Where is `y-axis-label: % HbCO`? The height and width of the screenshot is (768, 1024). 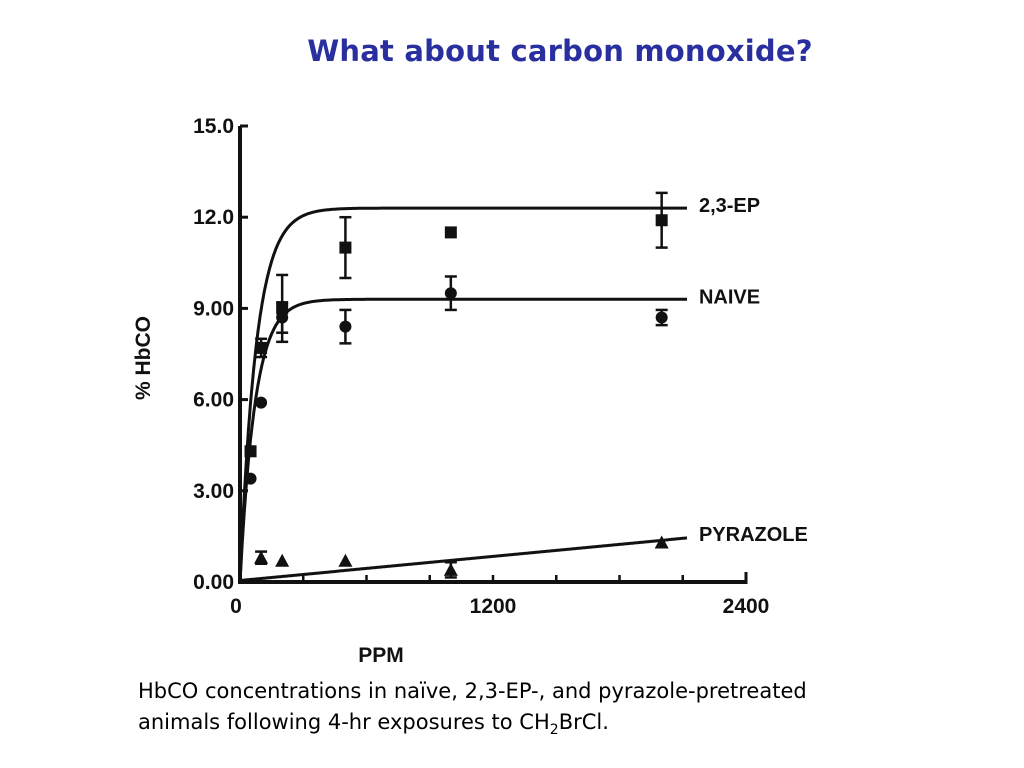 y-axis-label: % HbCO is located at coordinates (143, 358).